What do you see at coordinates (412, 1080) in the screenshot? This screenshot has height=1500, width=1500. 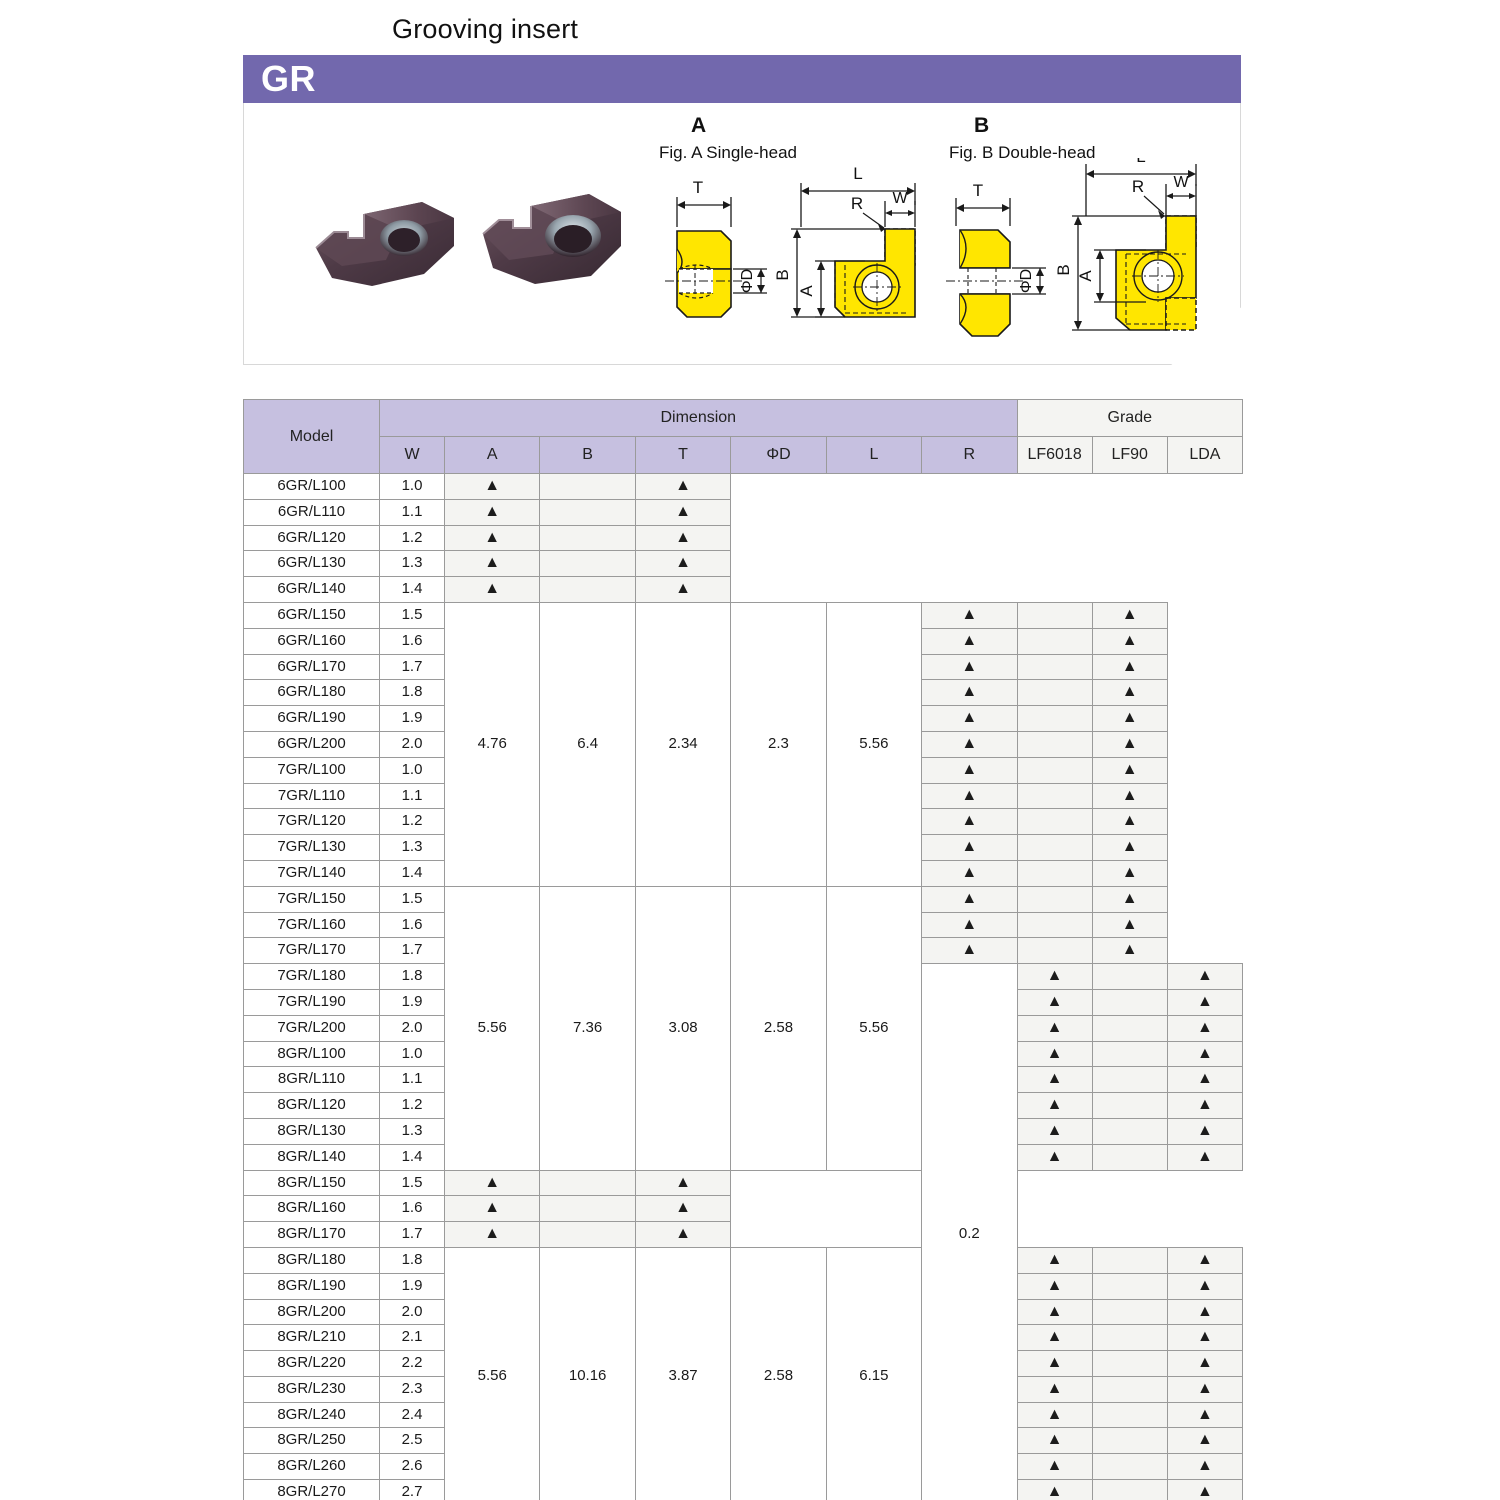 I see `cell-w: 1.1` at bounding box center [412, 1080].